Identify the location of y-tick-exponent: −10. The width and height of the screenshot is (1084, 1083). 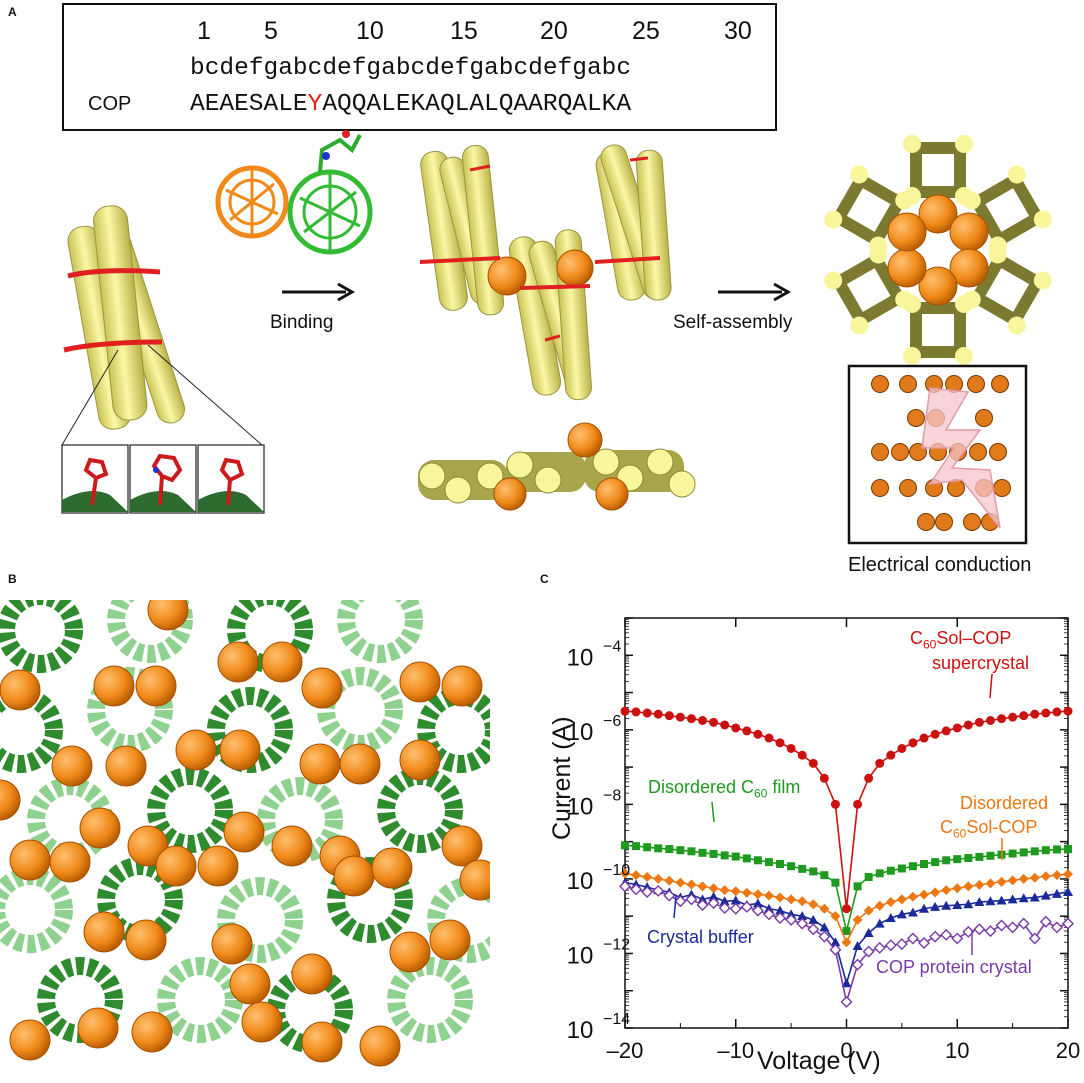
(616, 870).